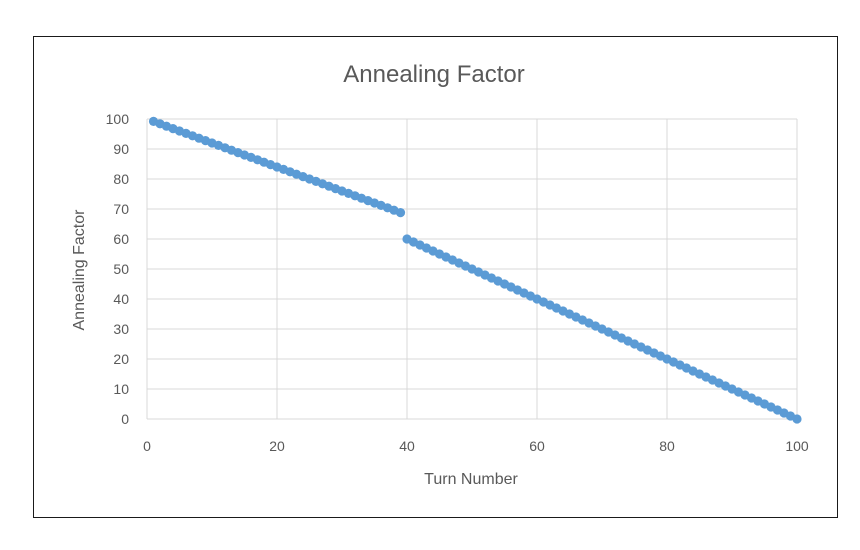 Image resolution: width=860 pixels, height=550 pixels. I want to click on x-tick-label: 40, so click(407, 446).